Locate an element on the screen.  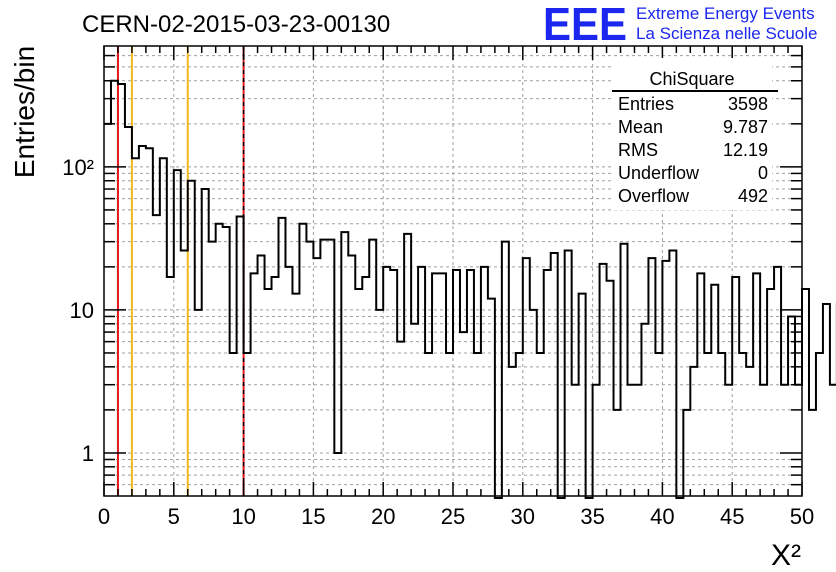
y-tick-label: 1 is located at coordinates (88, 453).